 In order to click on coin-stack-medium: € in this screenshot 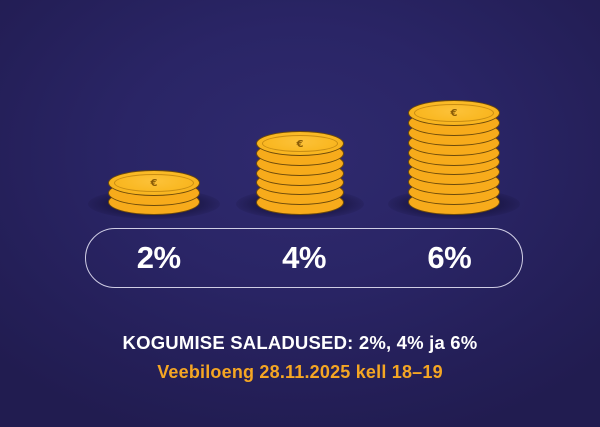, I will do `click(300, 167)`.